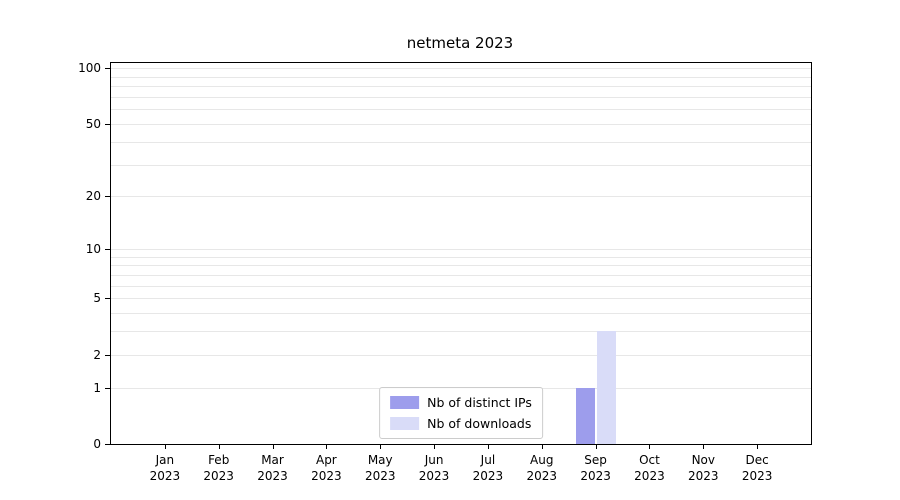  Describe the element at coordinates (703, 468) in the screenshot. I see `x-tick-label: Nov 2023` at that location.